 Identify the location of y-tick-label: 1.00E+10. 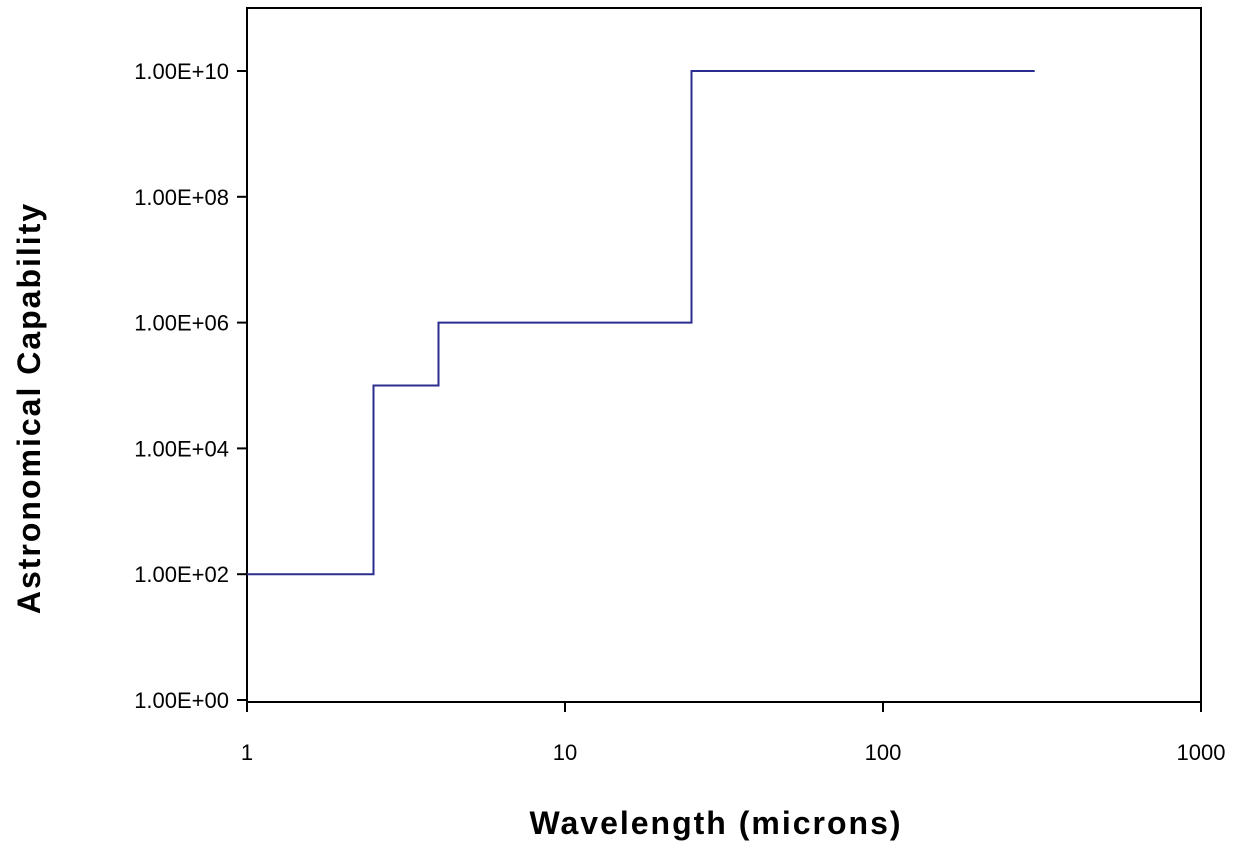
(181, 71).